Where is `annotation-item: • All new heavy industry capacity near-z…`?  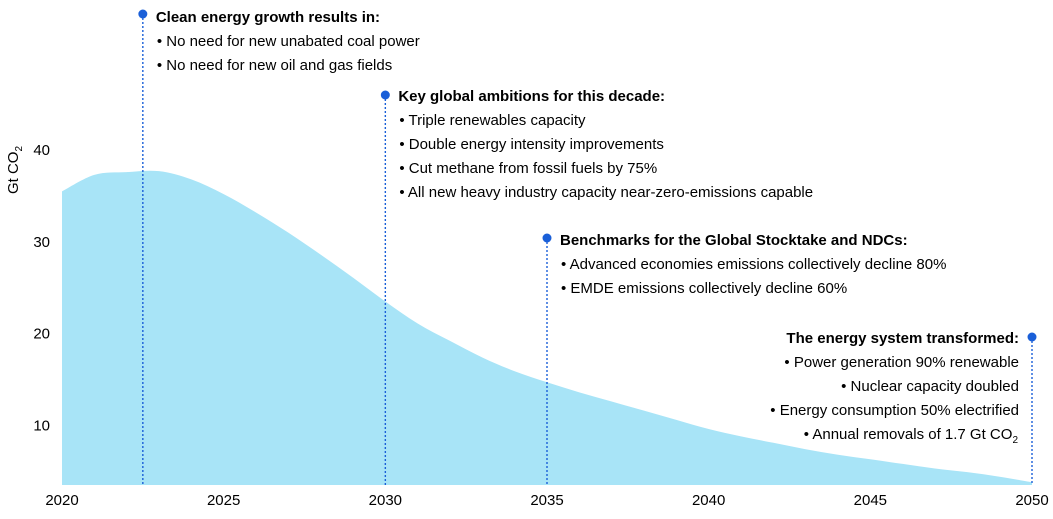
annotation-item: • All new heavy industry capacity near-z… is located at coordinates (606, 192).